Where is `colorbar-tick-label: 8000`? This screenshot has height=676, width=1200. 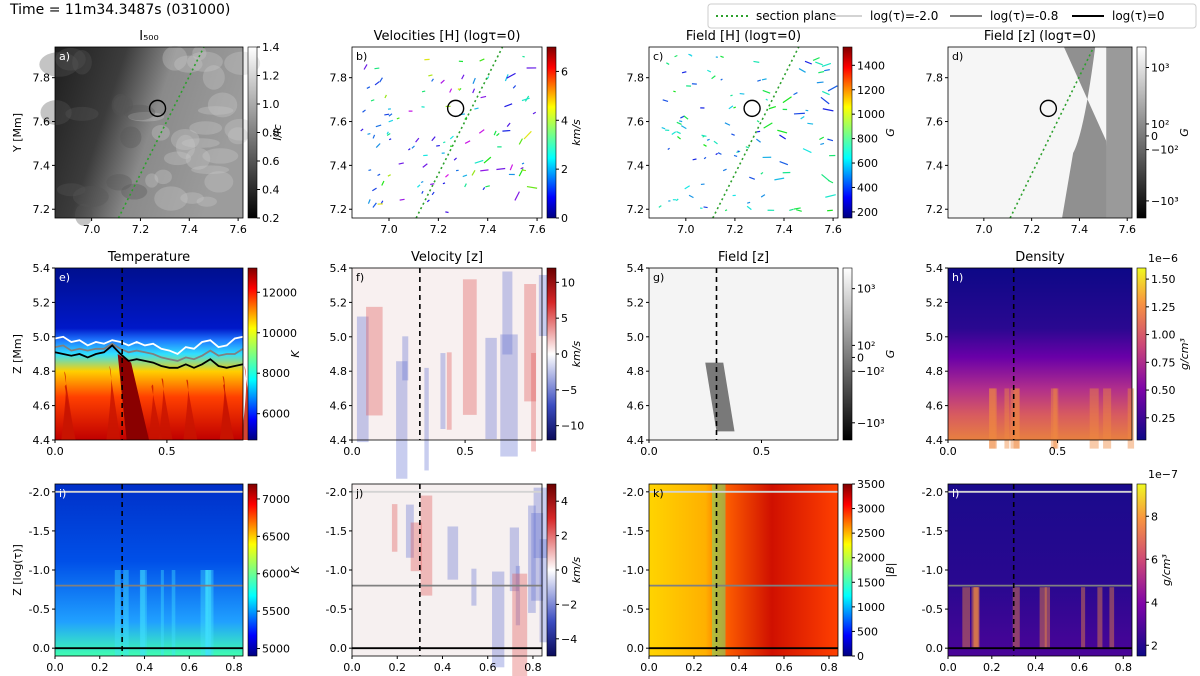 colorbar-tick-label: 8000 is located at coordinates (276, 373).